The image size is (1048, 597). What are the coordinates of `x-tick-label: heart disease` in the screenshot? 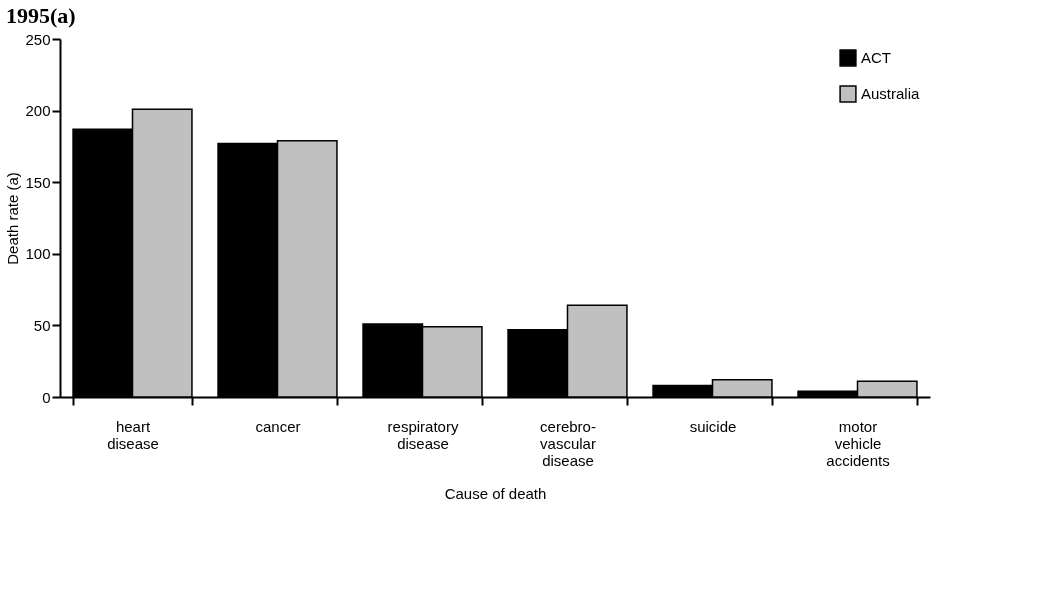 It's located at (133, 434).